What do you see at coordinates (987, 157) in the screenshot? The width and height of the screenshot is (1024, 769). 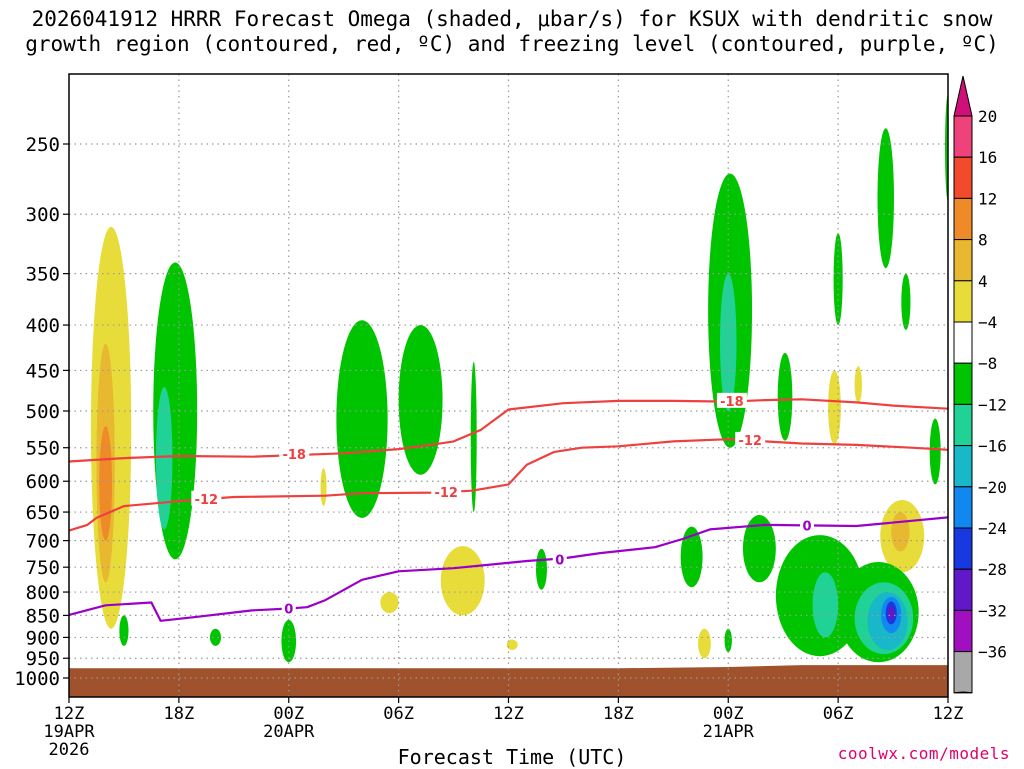 I see `colorbar-label: 16` at bounding box center [987, 157].